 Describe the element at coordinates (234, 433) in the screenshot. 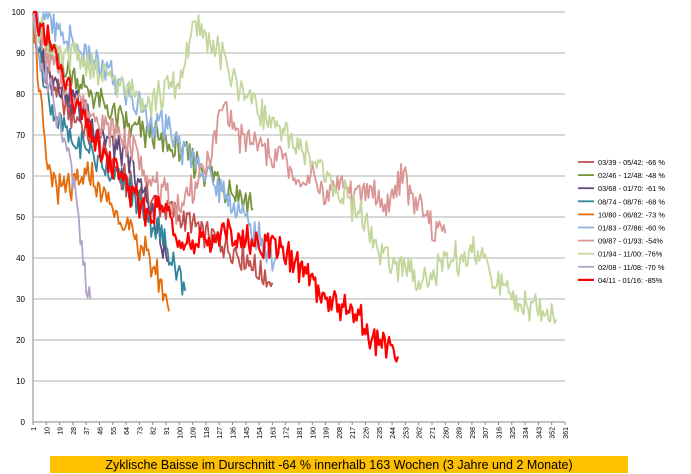

I see `x-tick-label: 136` at that location.